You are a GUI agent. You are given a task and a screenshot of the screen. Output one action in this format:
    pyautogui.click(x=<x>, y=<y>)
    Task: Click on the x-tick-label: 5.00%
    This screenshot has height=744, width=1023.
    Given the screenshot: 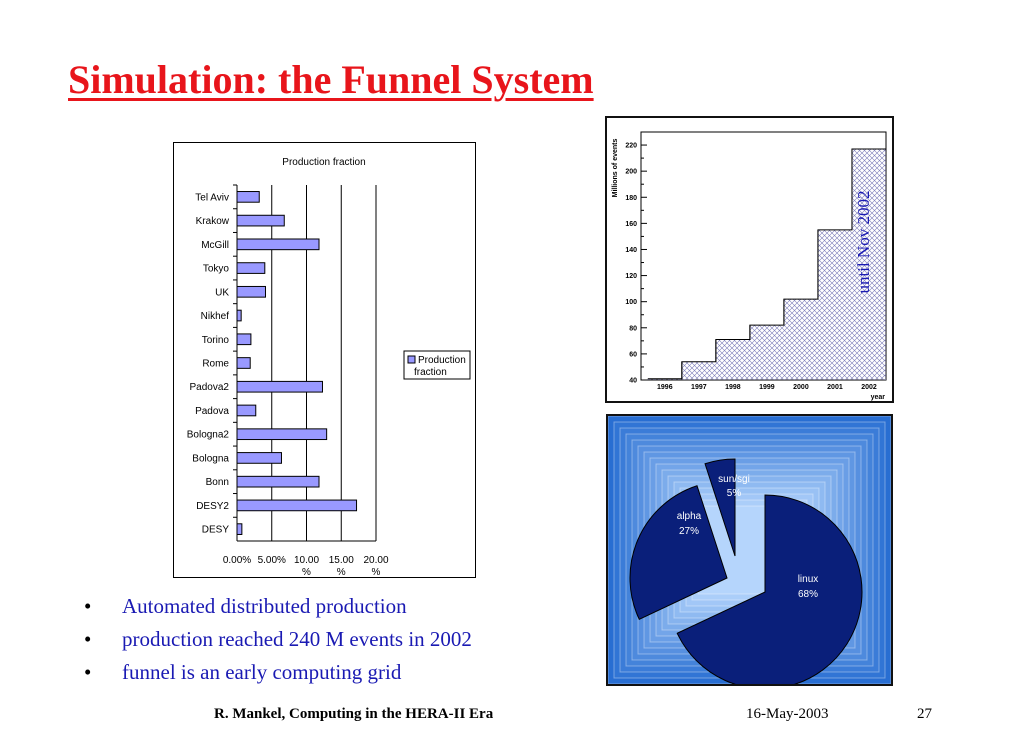 What is the action you would take?
    pyautogui.click(x=272, y=560)
    